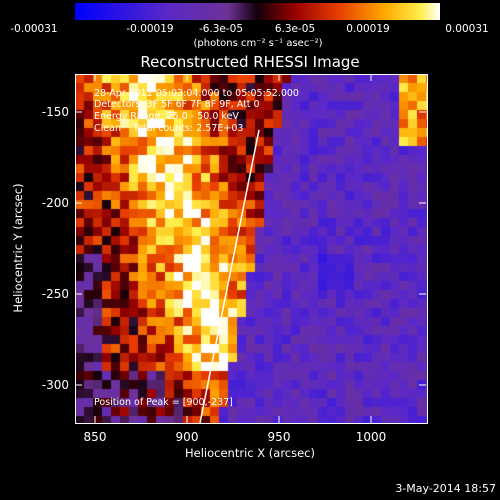  Describe the element at coordinates (18, 248) in the screenshot. I see `y-axis-label: Heliocentric Y (arcsec)` at that location.